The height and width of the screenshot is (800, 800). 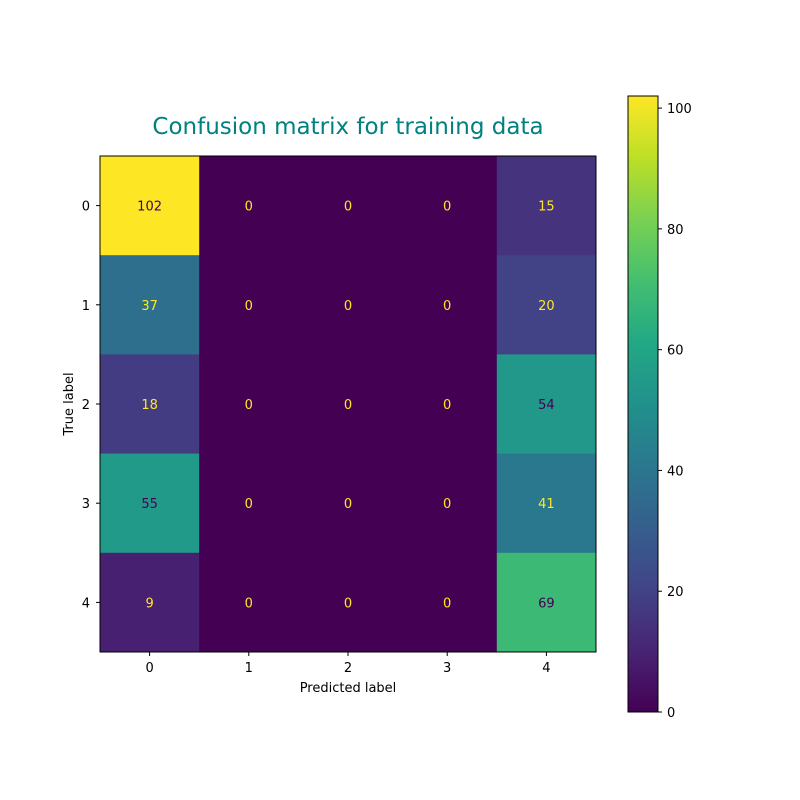 I want to click on matrix-cell-label-r4-c3: 0, so click(x=447, y=603).